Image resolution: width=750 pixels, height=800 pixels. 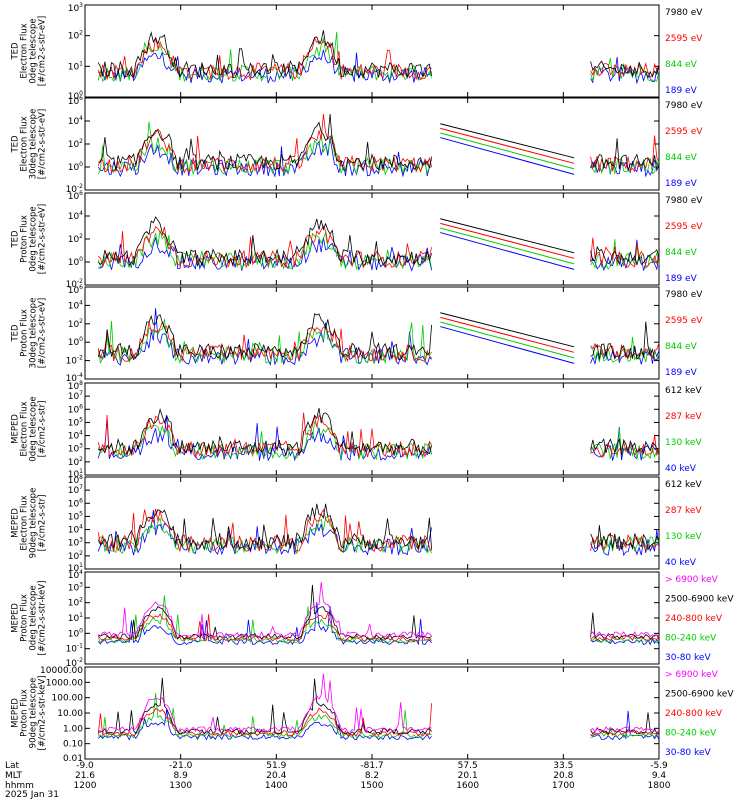 What do you see at coordinates (276, 766) in the screenshot?
I see `x-axis-row-value: 51.9` at bounding box center [276, 766].